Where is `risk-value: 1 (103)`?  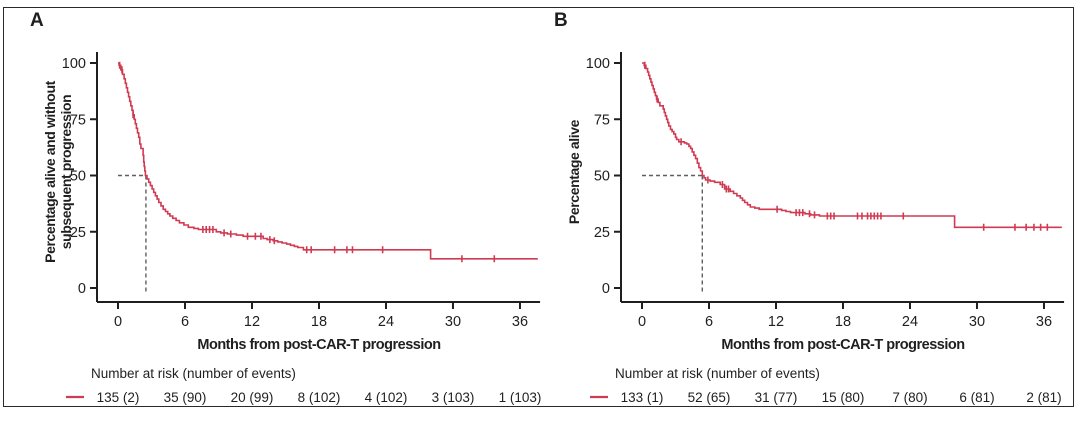 risk-value: 1 (103) is located at coordinates (520, 397).